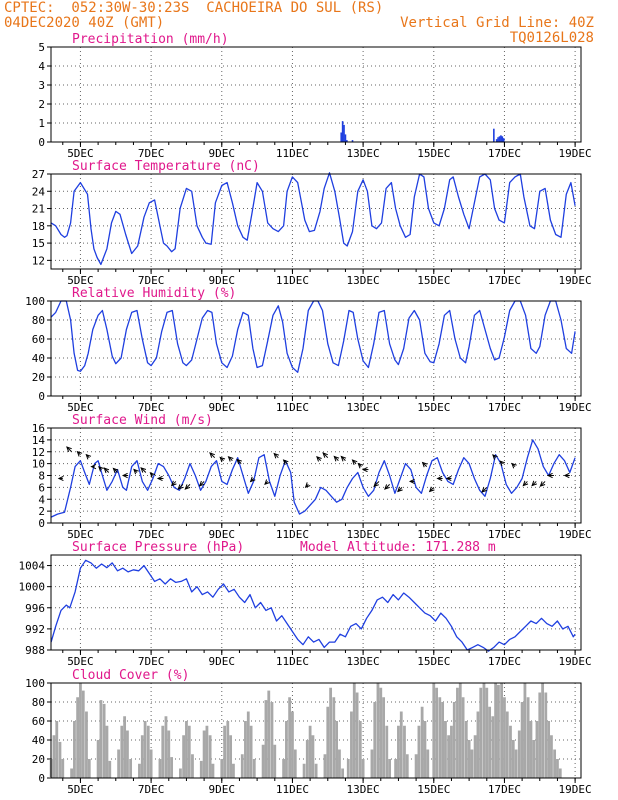 Image resolution: width=618 pixels, height=800 pixels. What do you see at coordinates (130, 675) in the screenshot?
I see `panel-title: Cloud Cover (%)` at bounding box center [130, 675].